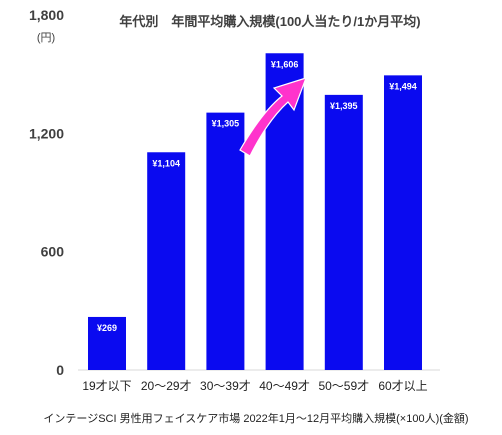 This screenshot has width=502, height=435. I want to click on y-tick-label: 1,800, so click(46, 15).